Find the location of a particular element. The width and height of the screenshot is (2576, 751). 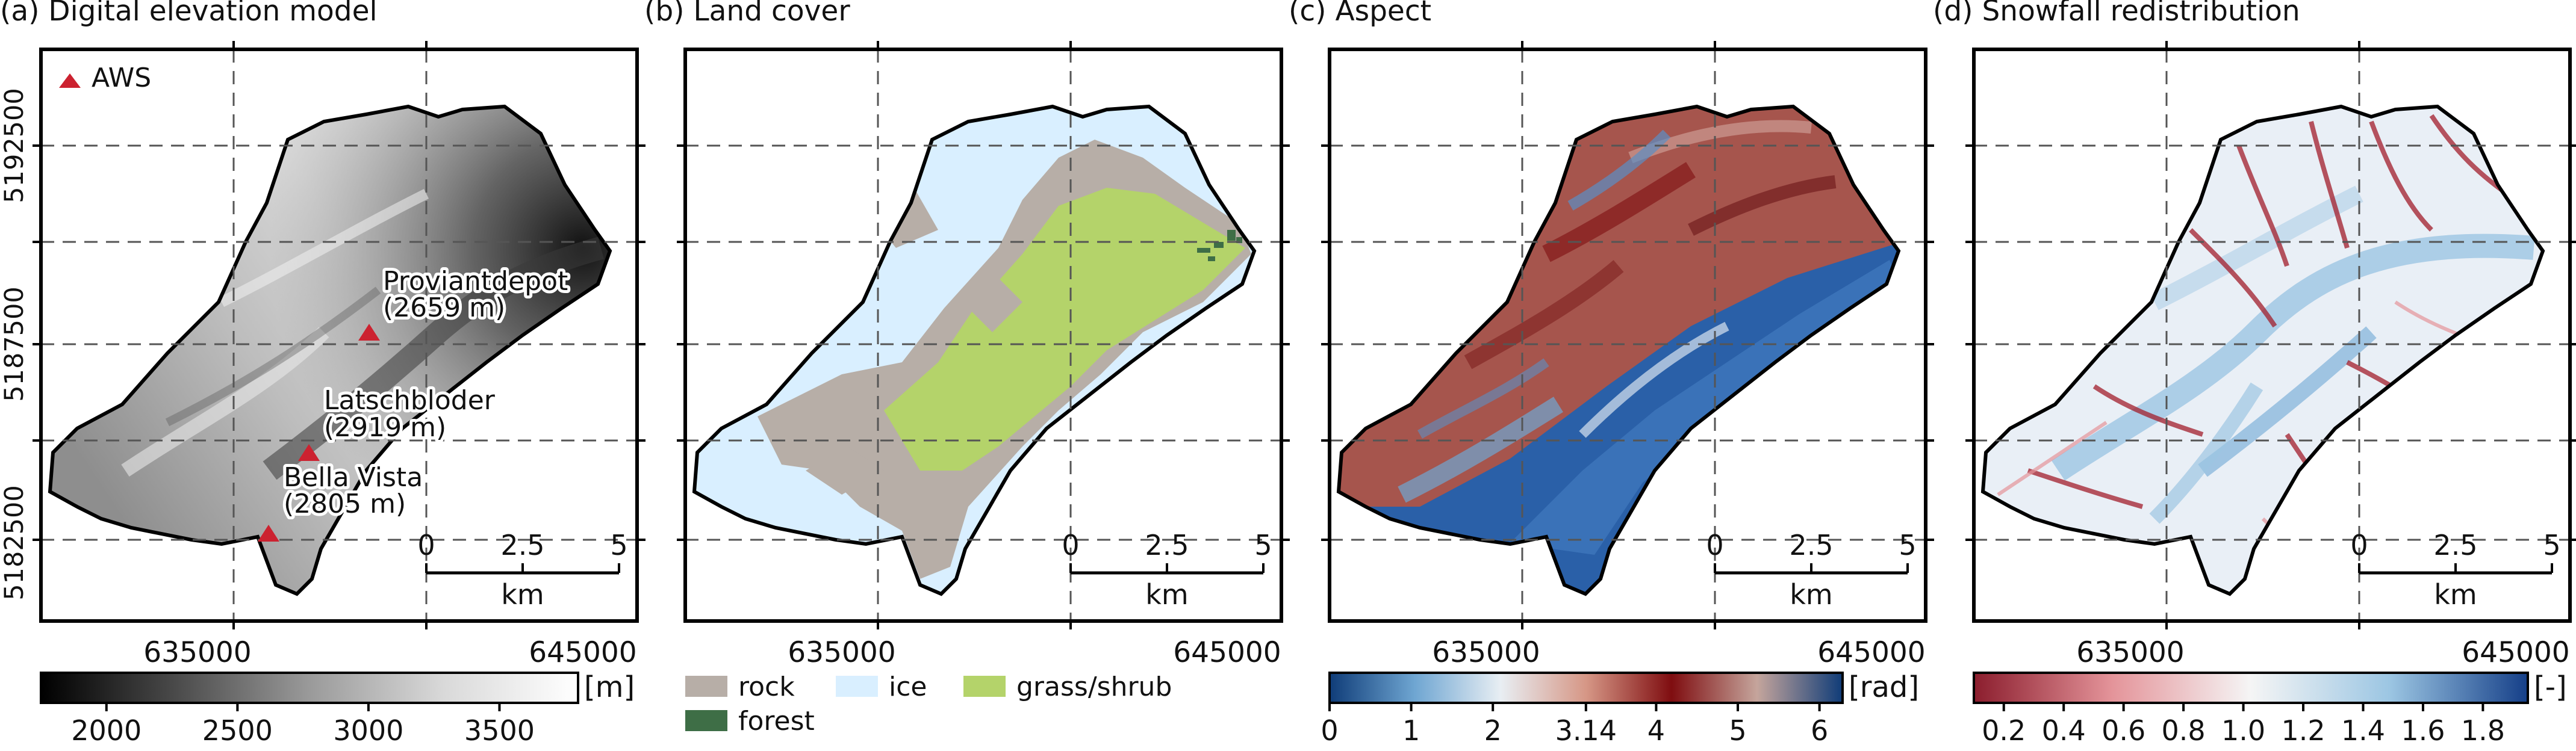

colorbar-dem: [m] 2000 2500 3000 3500 is located at coordinates (337, 708).